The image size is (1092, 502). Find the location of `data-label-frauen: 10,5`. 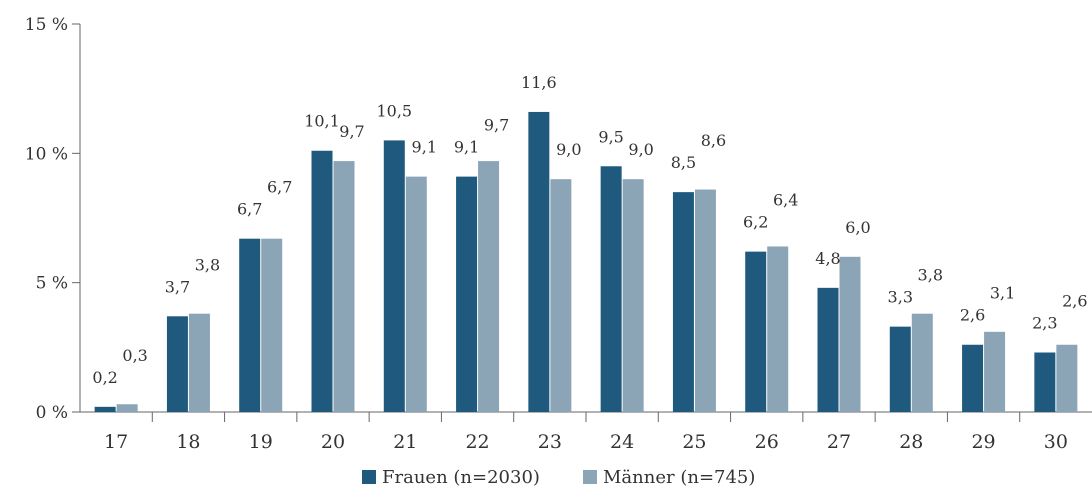

data-label-frauen: 10,5 is located at coordinates (394, 110).